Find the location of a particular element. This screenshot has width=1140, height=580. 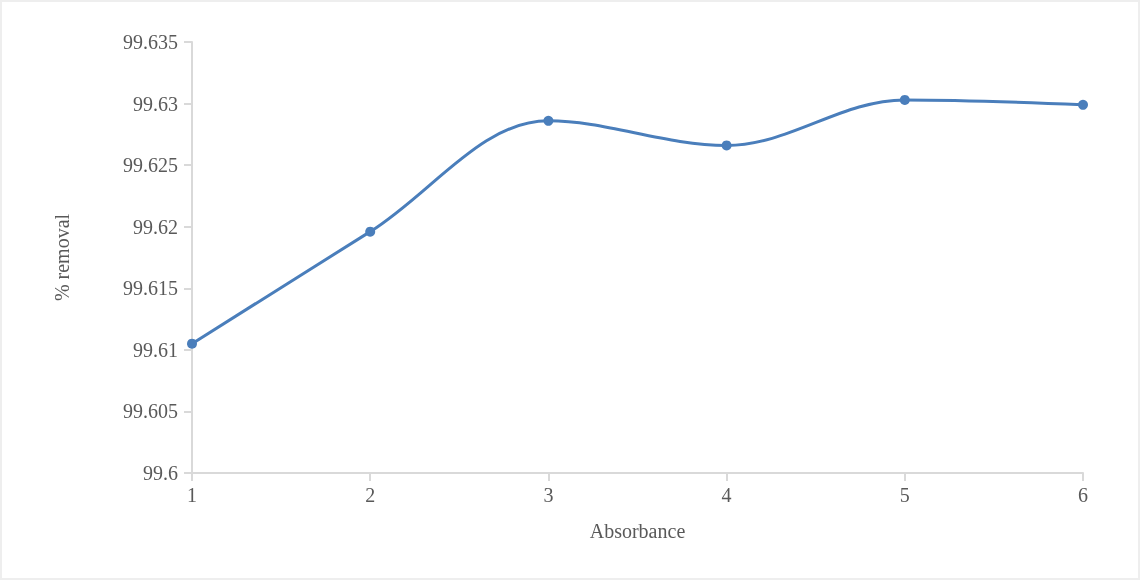

y-tick-label: 99.625 is located at coordinates (150, 165).